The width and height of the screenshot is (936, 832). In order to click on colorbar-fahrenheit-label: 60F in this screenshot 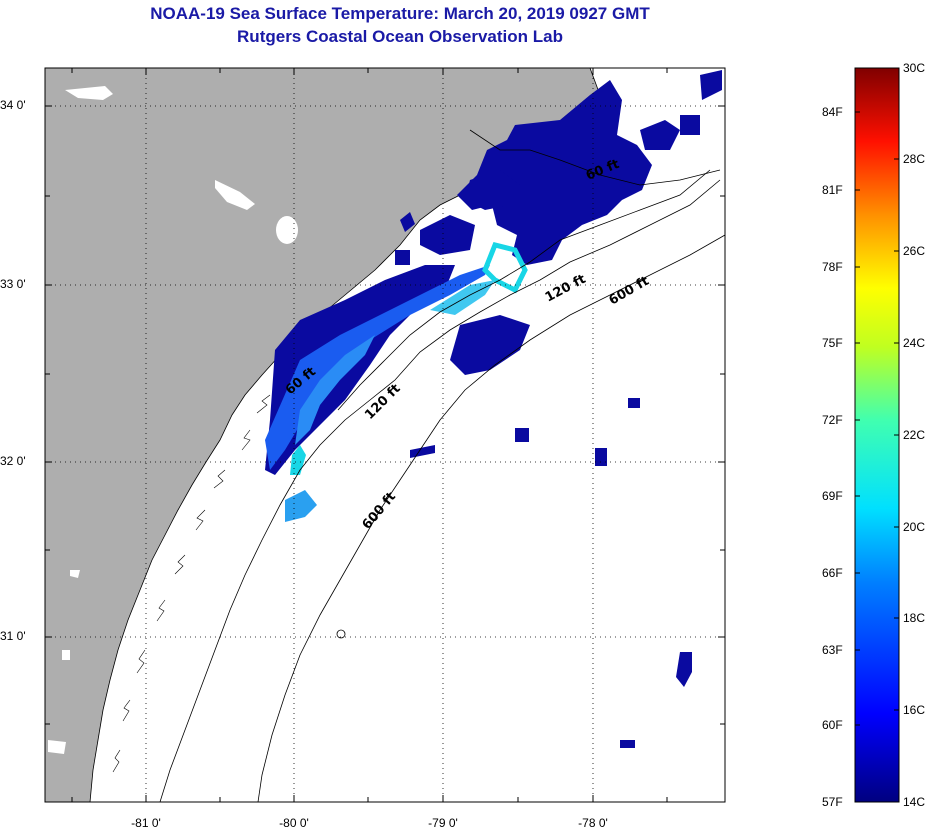, I will do `click(832, 725)`.